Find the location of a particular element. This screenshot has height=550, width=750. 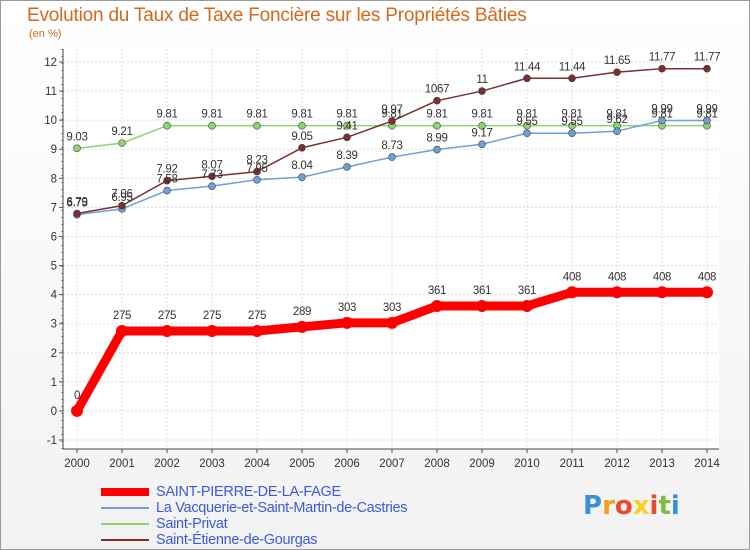

logo-letter: r is located at coordinates (608, 506).